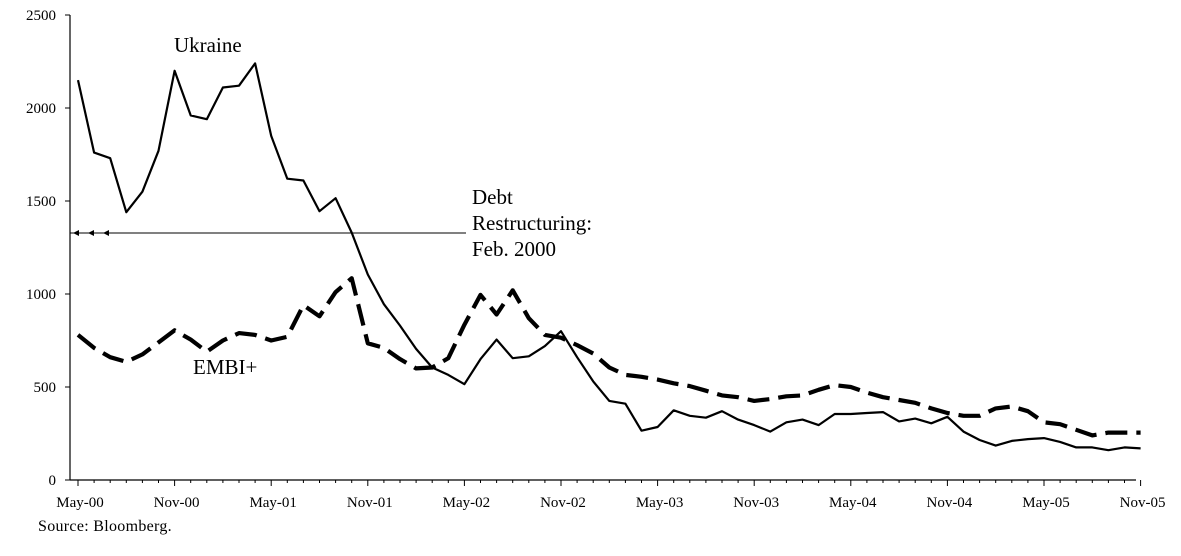 The image size is (1181, 556). What do you see at coordinates (80, 502) in the screenshot?
I see `x-tick-label: May-00` at bounding box center [80, 502].